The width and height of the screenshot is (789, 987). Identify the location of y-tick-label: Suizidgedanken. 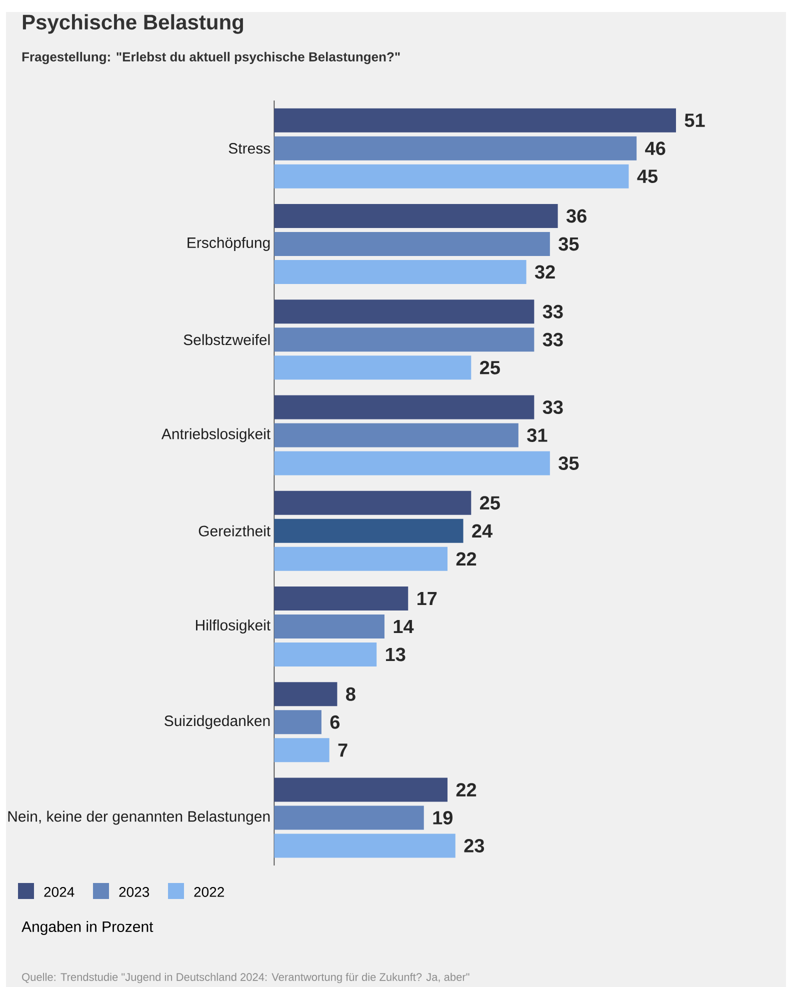
(217, 722).